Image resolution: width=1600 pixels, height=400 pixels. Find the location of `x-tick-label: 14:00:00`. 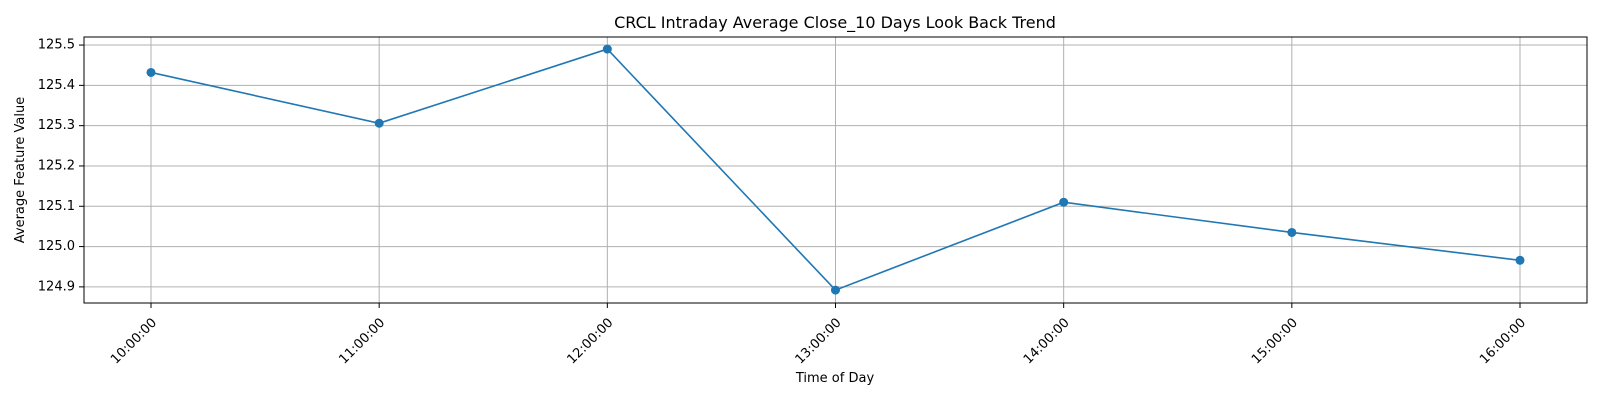

x-tick-label: 14:00:00 is located at coordinates (1047, 341).